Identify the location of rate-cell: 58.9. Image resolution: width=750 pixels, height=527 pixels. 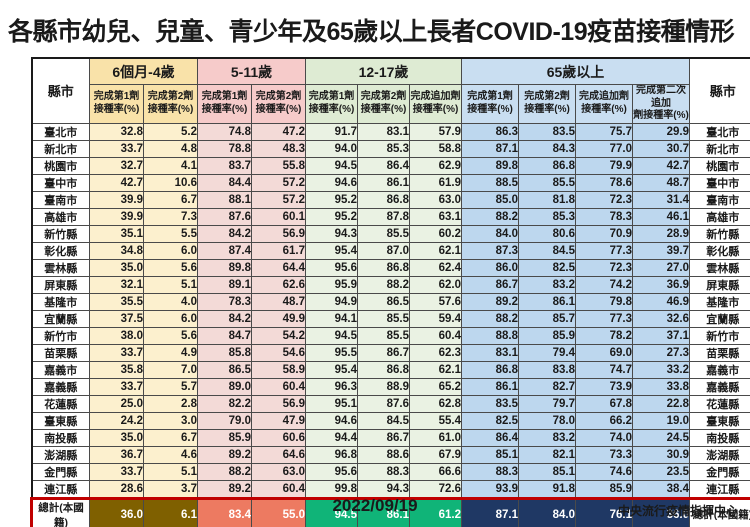
(279, 369).